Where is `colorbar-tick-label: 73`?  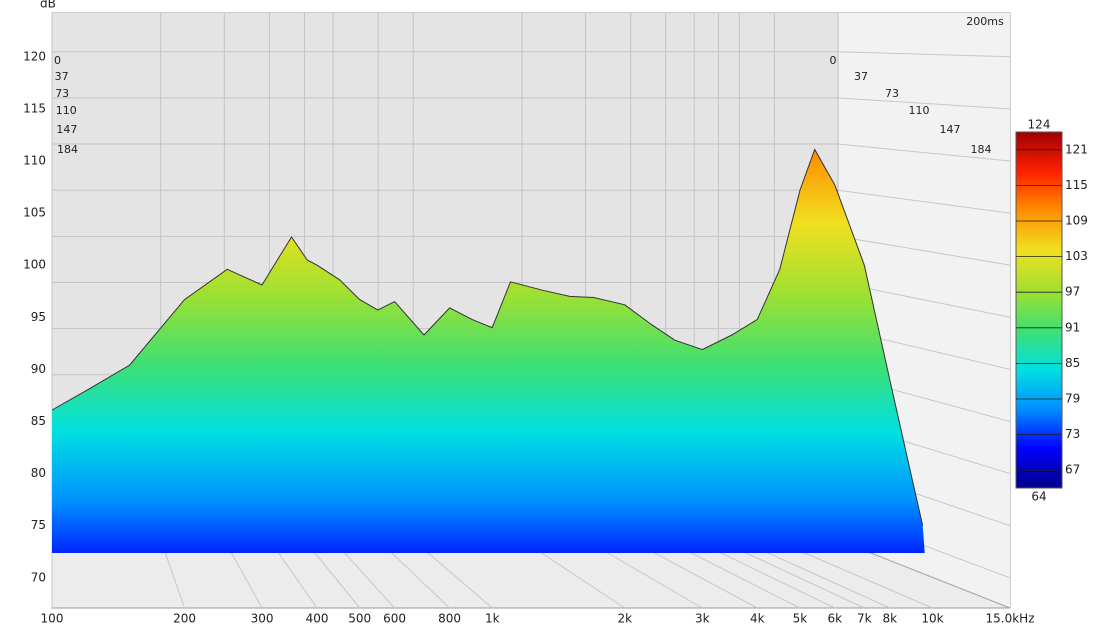
colorbar-tick-label: 73 is located at coordinates (1072, 434).